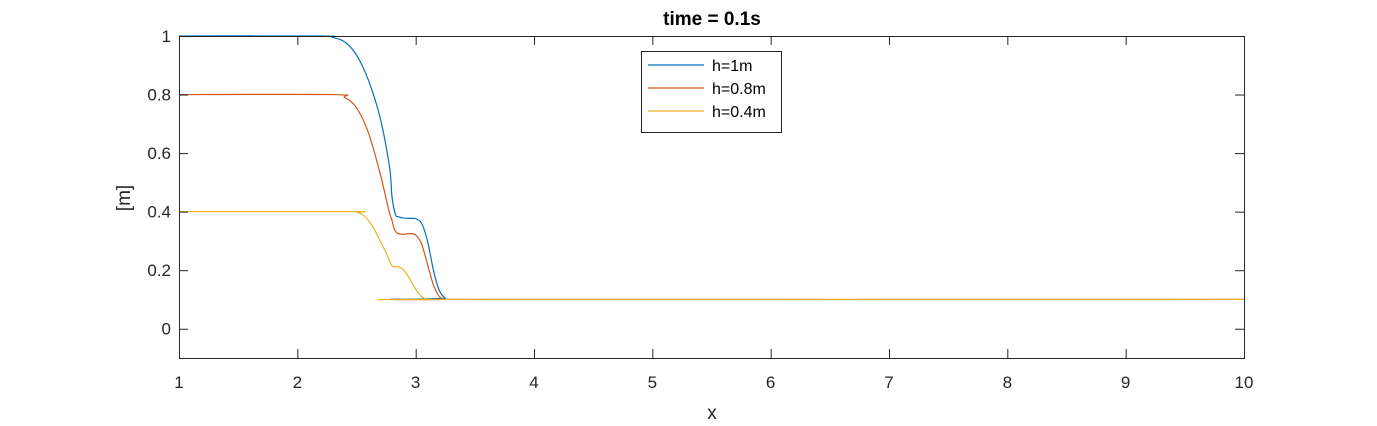 The width and height of the screenshot is (1377, 426). Describe the element at coordinates (159, 95) in the screenshot. I see `y-tick-label: 0.8` at that location.